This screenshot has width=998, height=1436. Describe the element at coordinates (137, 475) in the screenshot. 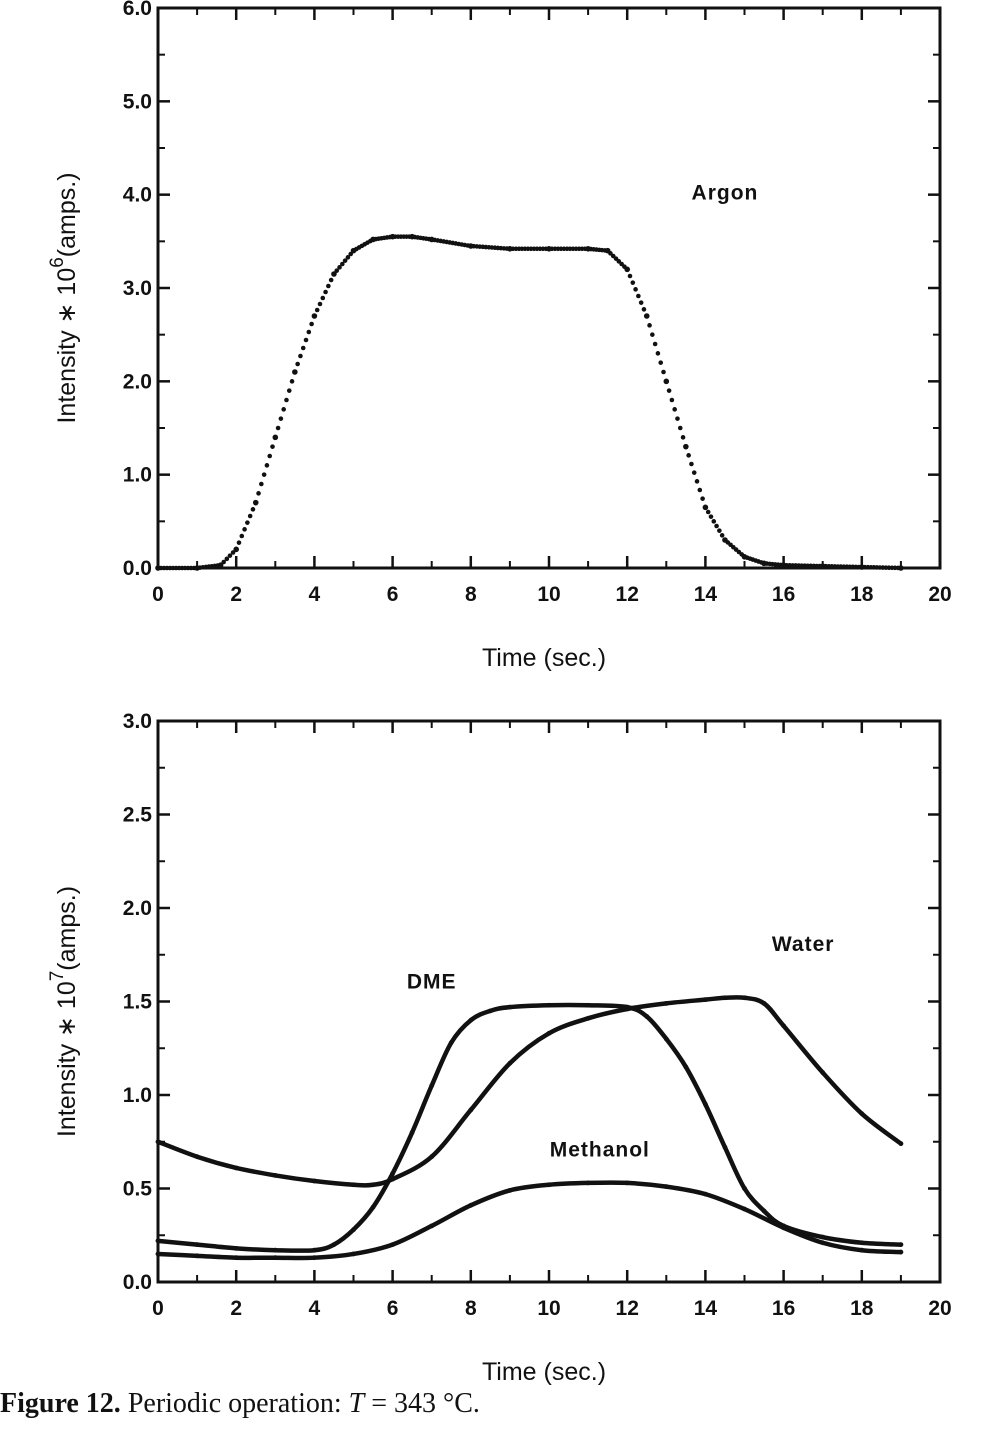

I see `y-tick-label: 1.0` at that location.